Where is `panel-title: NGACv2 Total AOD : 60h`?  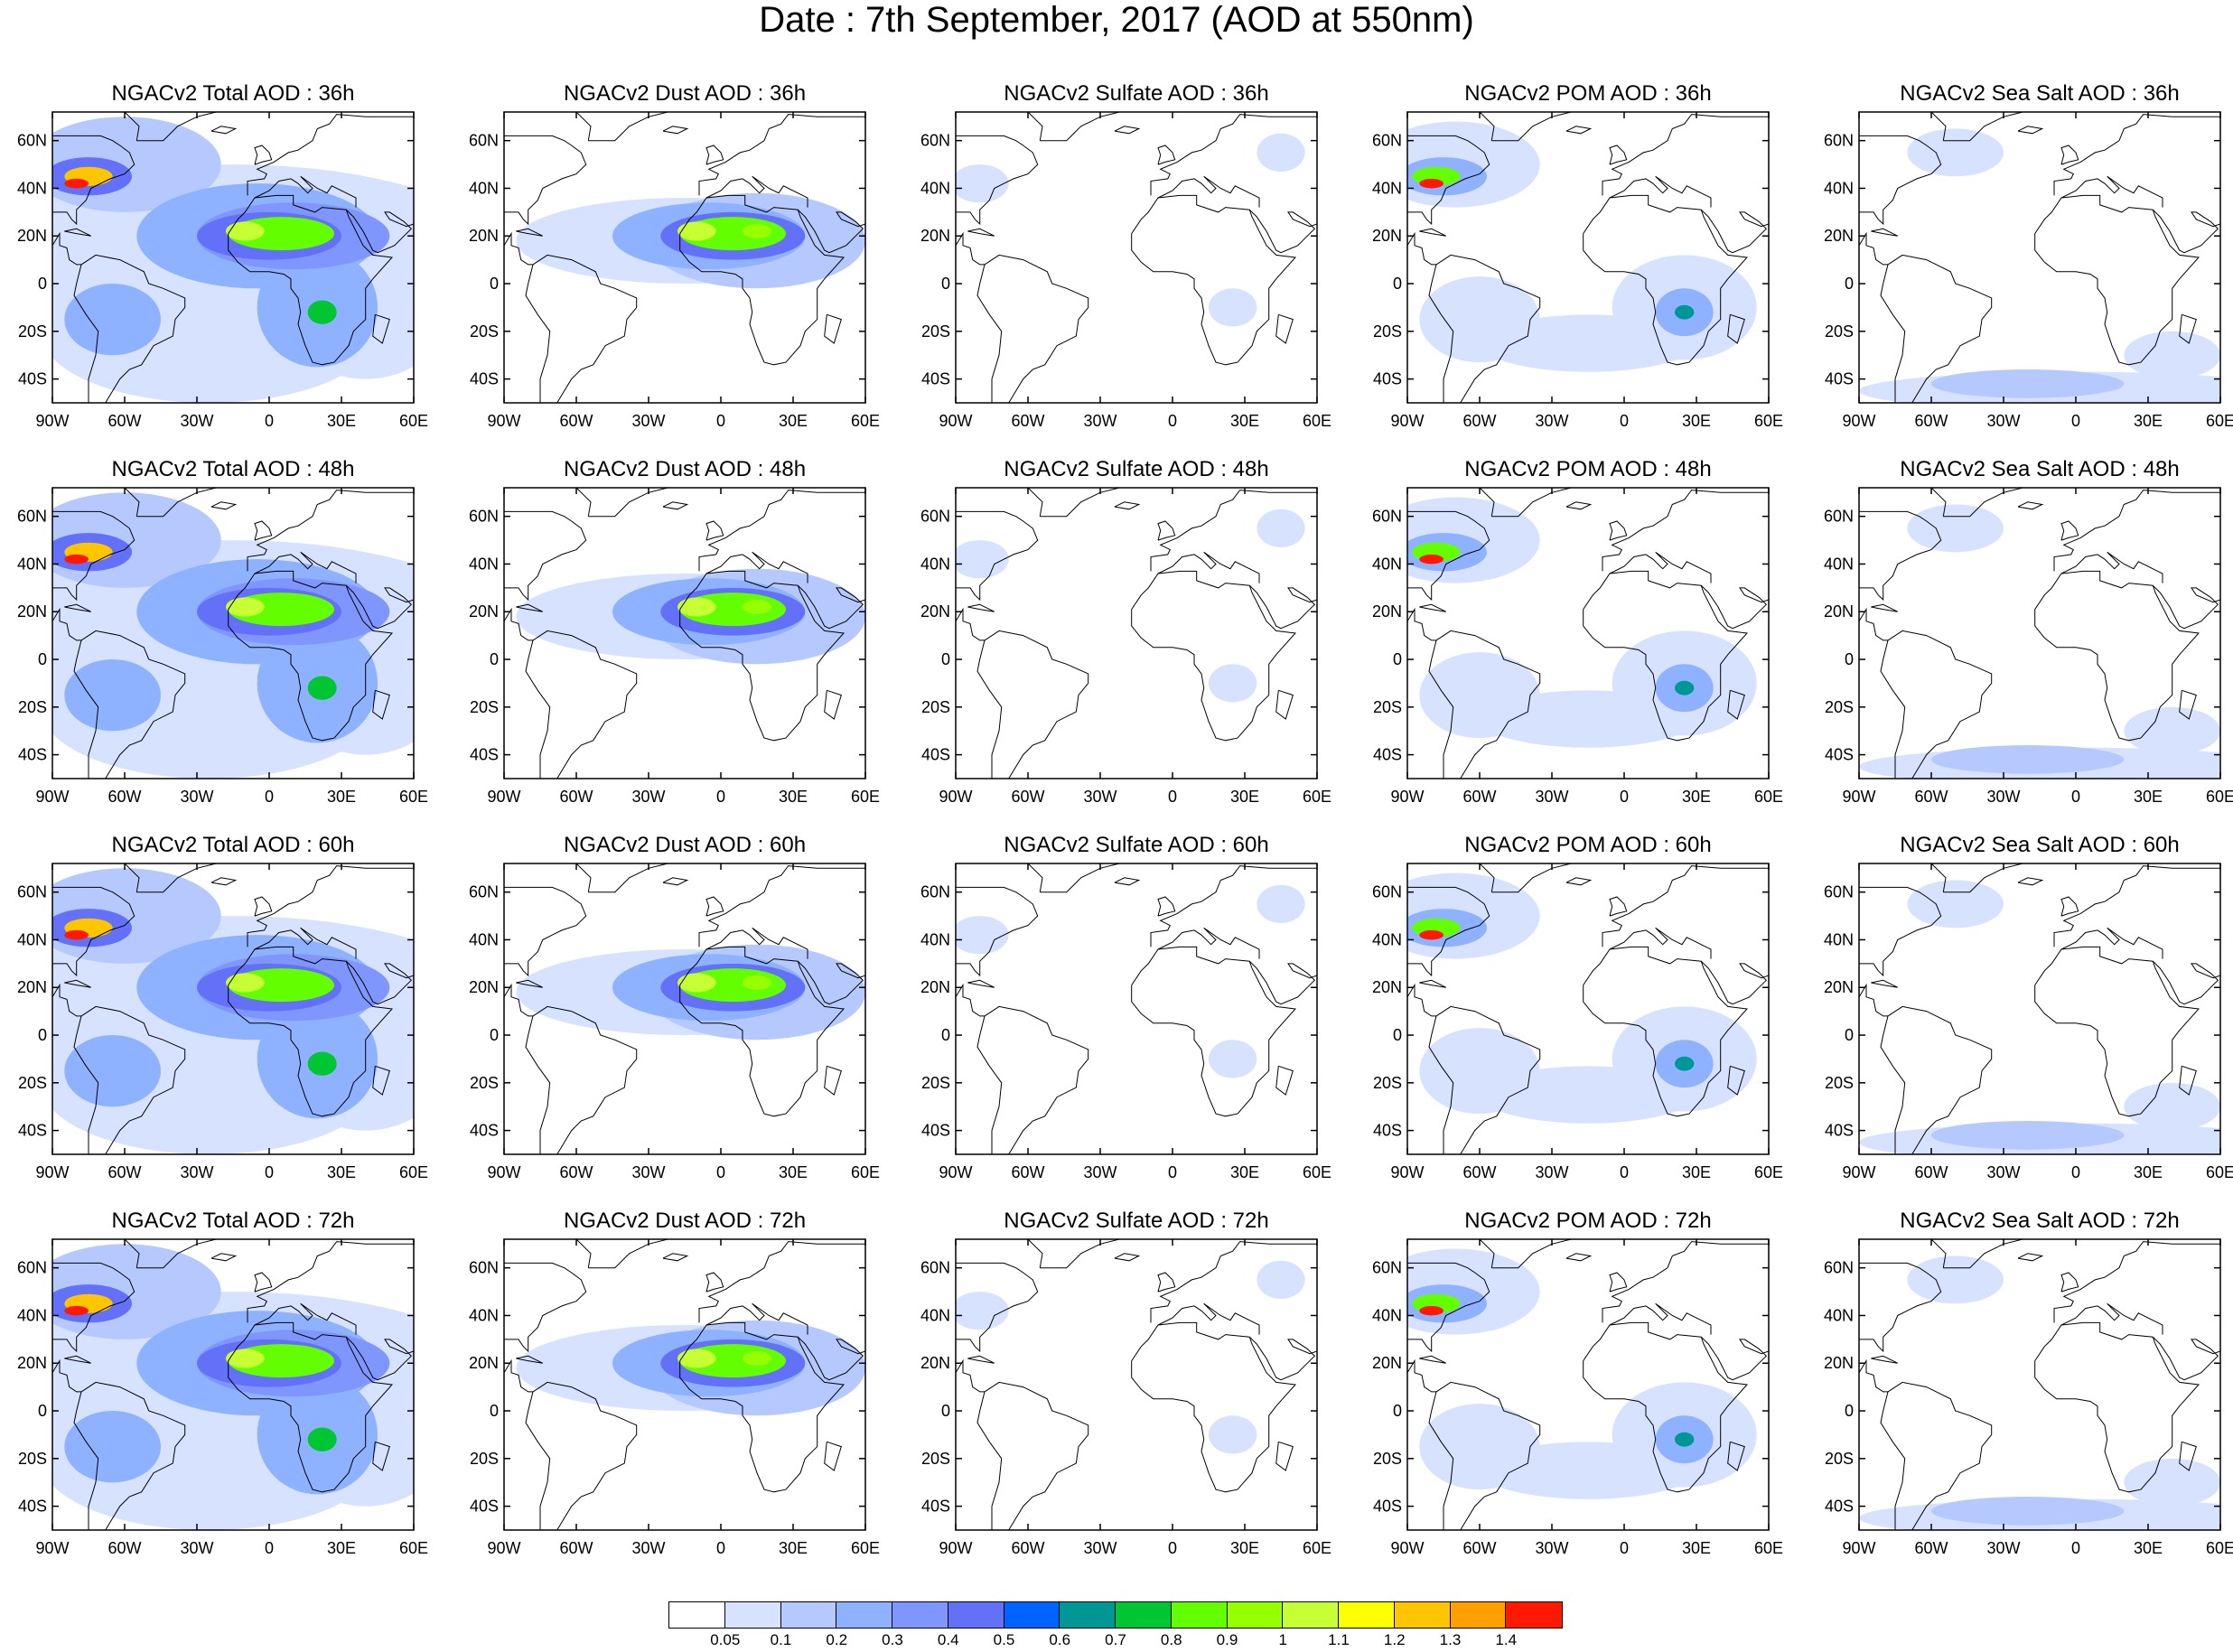 panel-title: NGACv2 Total AOD : 60h is located at coordinates (233, 845).